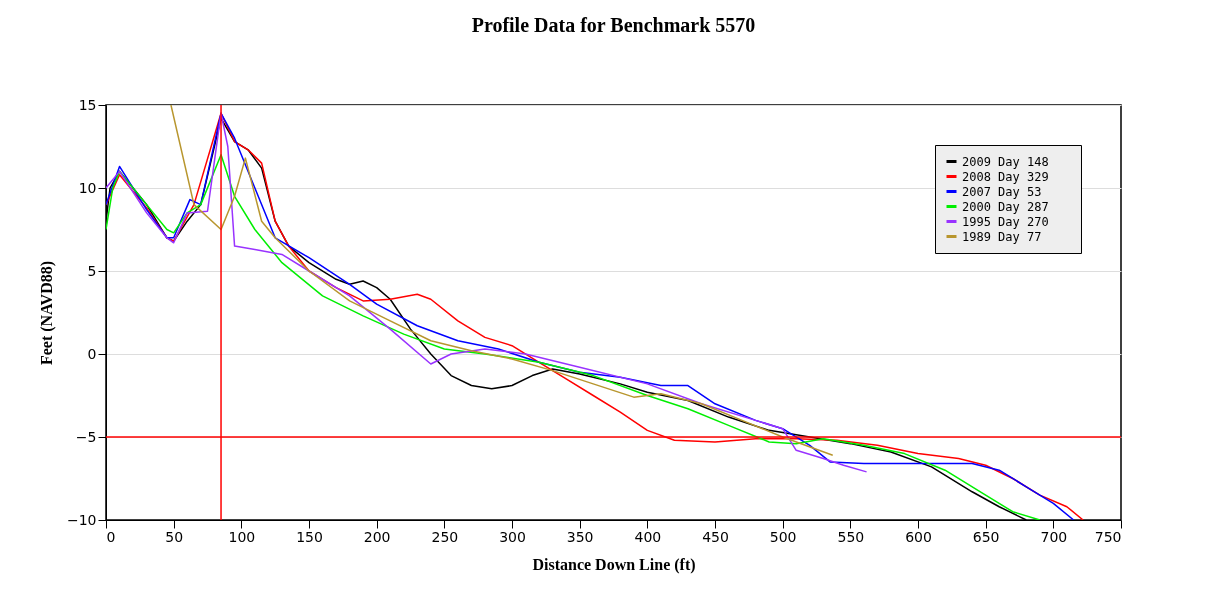 This screenshot has width=1215, height=612. What do you see at coordinates (614, 564) in the screenshot?
I see `x-axis-title: Distance Down Line (ft)` at bounding box center [614, 564].